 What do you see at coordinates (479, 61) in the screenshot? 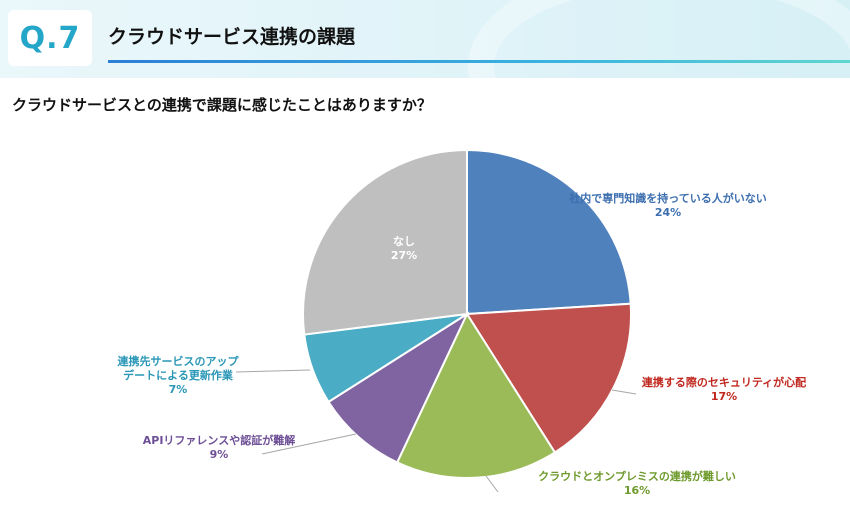
I see `title-underline` at bounding box center [479, 61].